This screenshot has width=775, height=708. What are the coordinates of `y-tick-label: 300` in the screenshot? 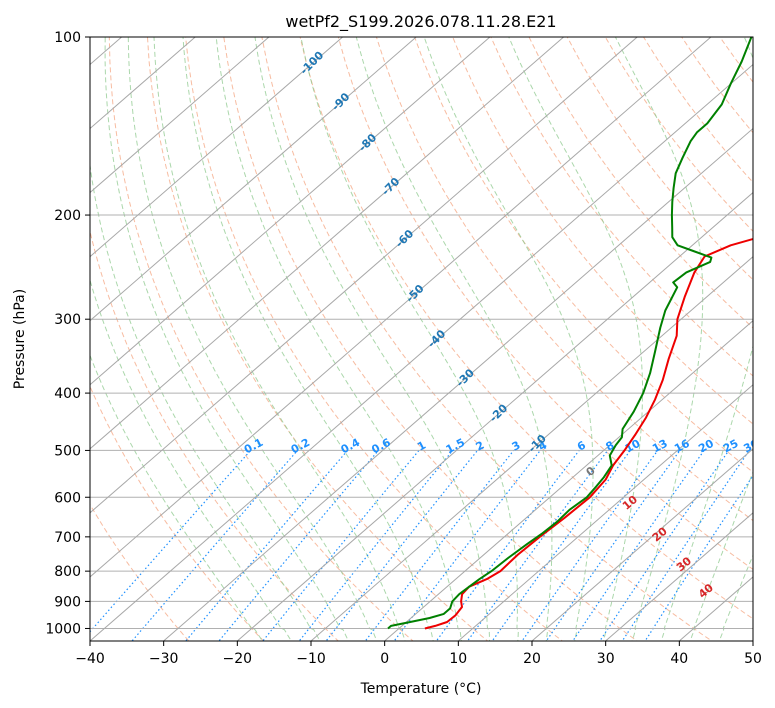 It's located at (67, 320).